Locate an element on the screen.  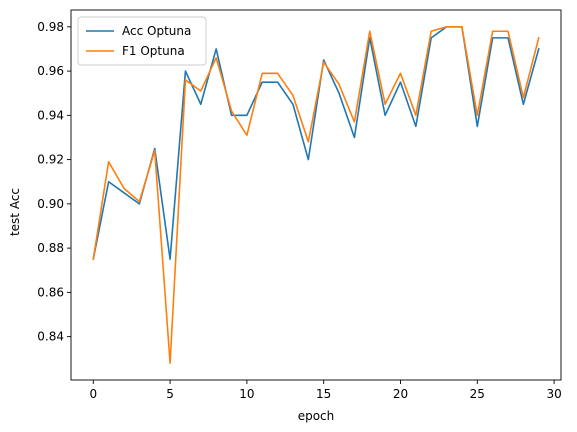
y-tick-label: 0.94 is located at coordinates (50, 115).